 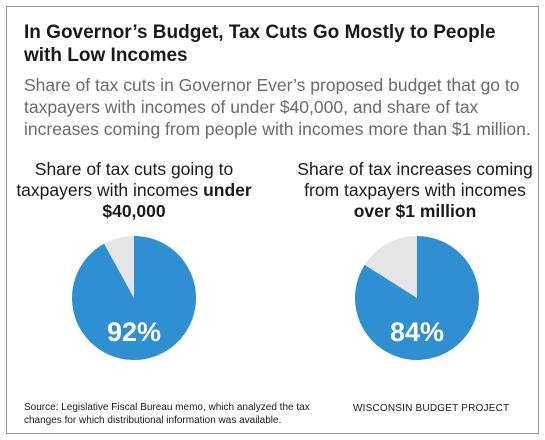 I want to click on pie-right-value: 84%, so click(x=417, y=332).